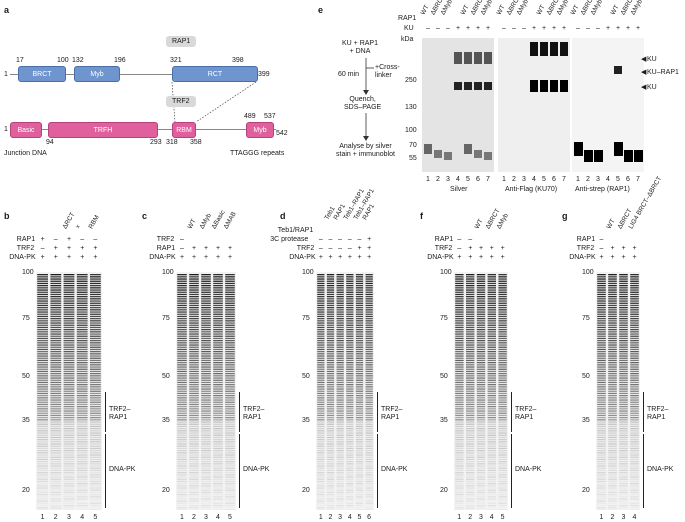  Describe the element at coordinates (531, 189) in the screenshot. I see `blot-title-flag: Anti-Flag (KU70)` at that location.